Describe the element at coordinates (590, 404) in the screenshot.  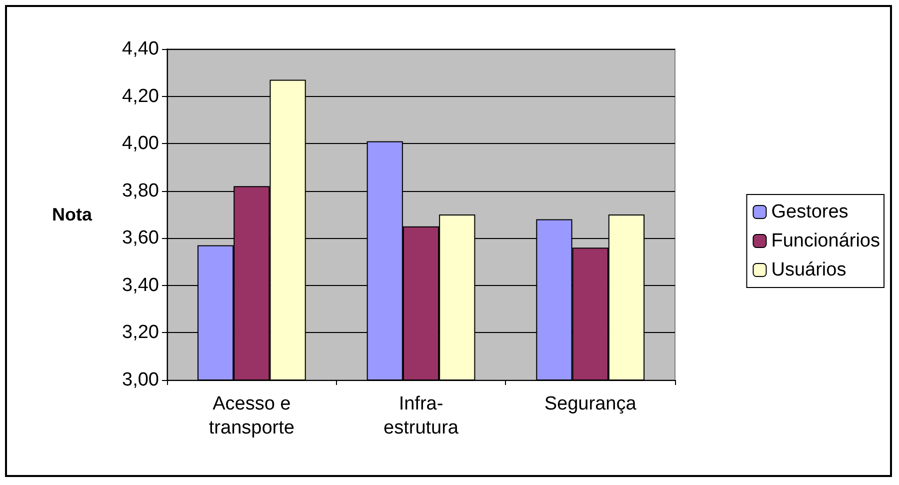
I see `x-tick-label: Segurança` at that location.